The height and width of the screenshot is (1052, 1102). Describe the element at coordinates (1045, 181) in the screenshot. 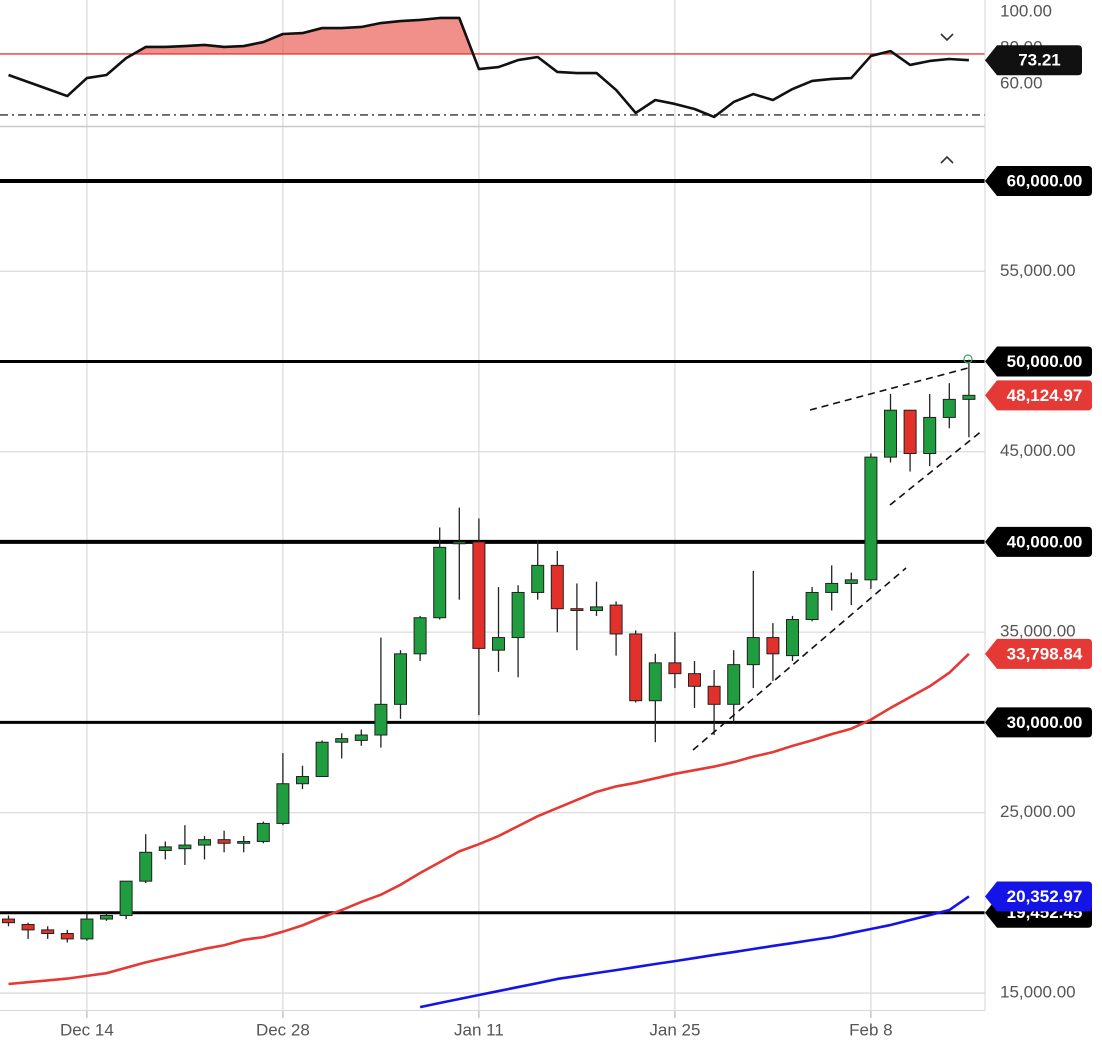

I see `level-tag-label: 60,000.00` at that location.